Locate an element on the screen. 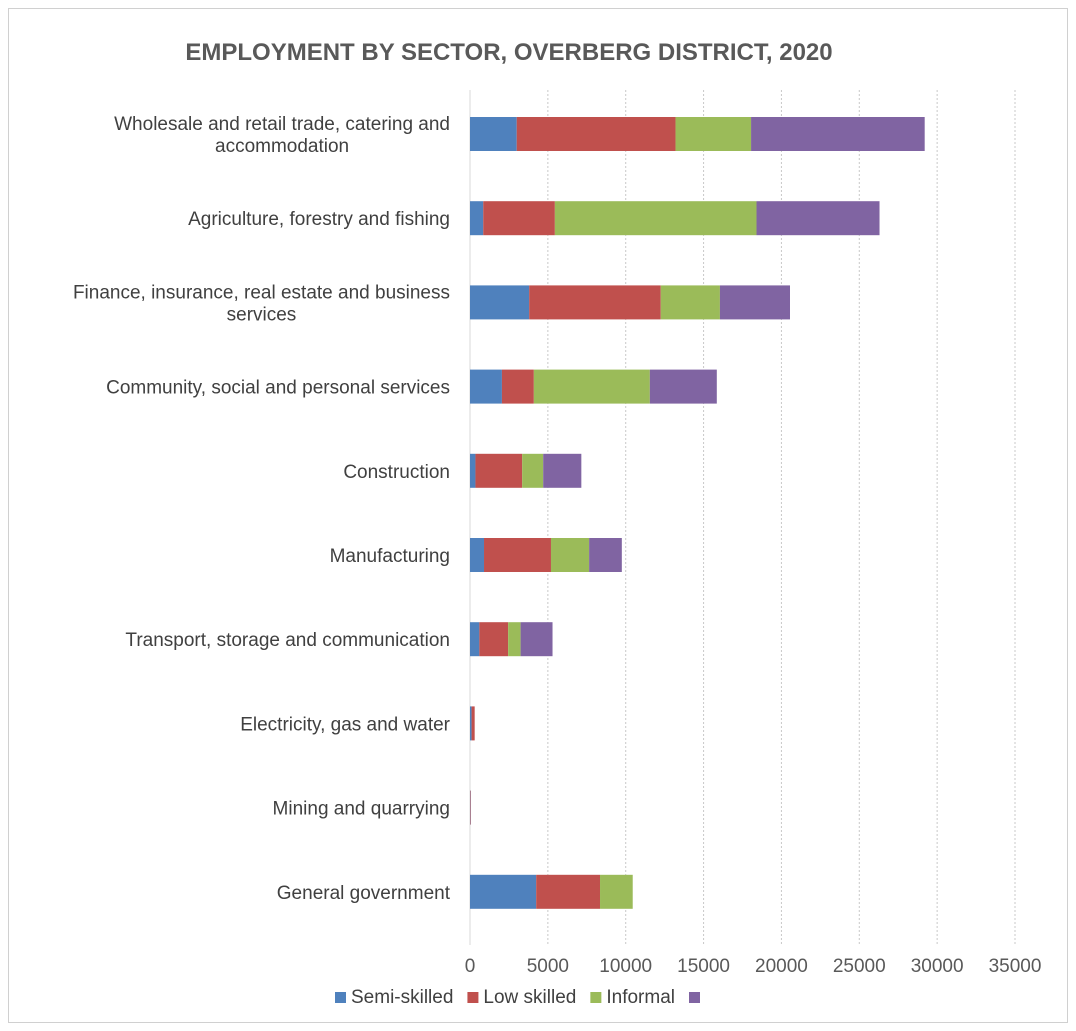 This screenshot has width=1076, height=1031. category-label: Manufacturing is located at coordinates (390, 556).